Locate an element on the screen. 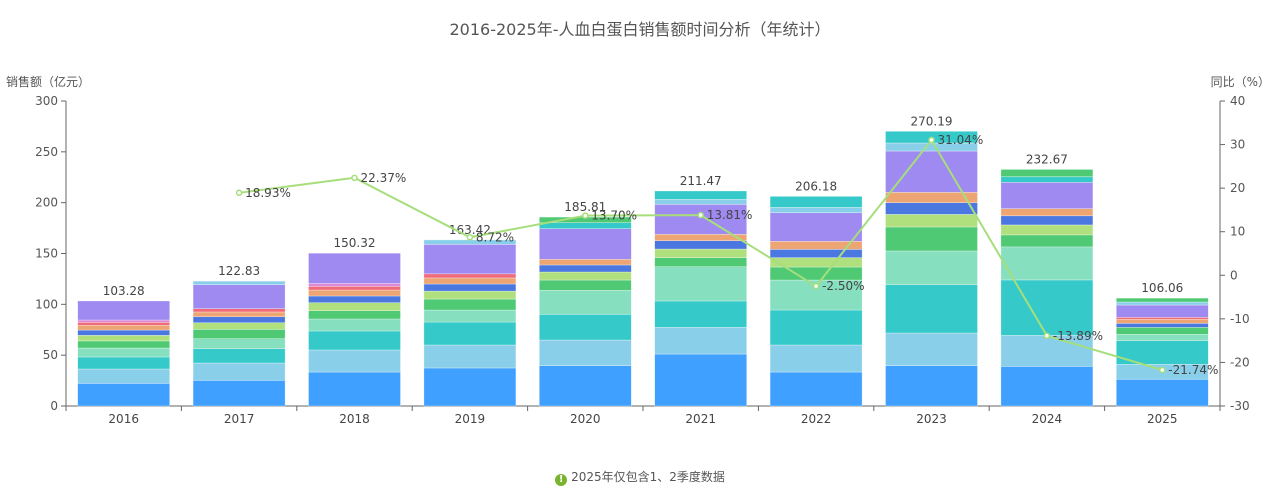  yoy-label: -13.89% is located at coordinates (1078, 336).